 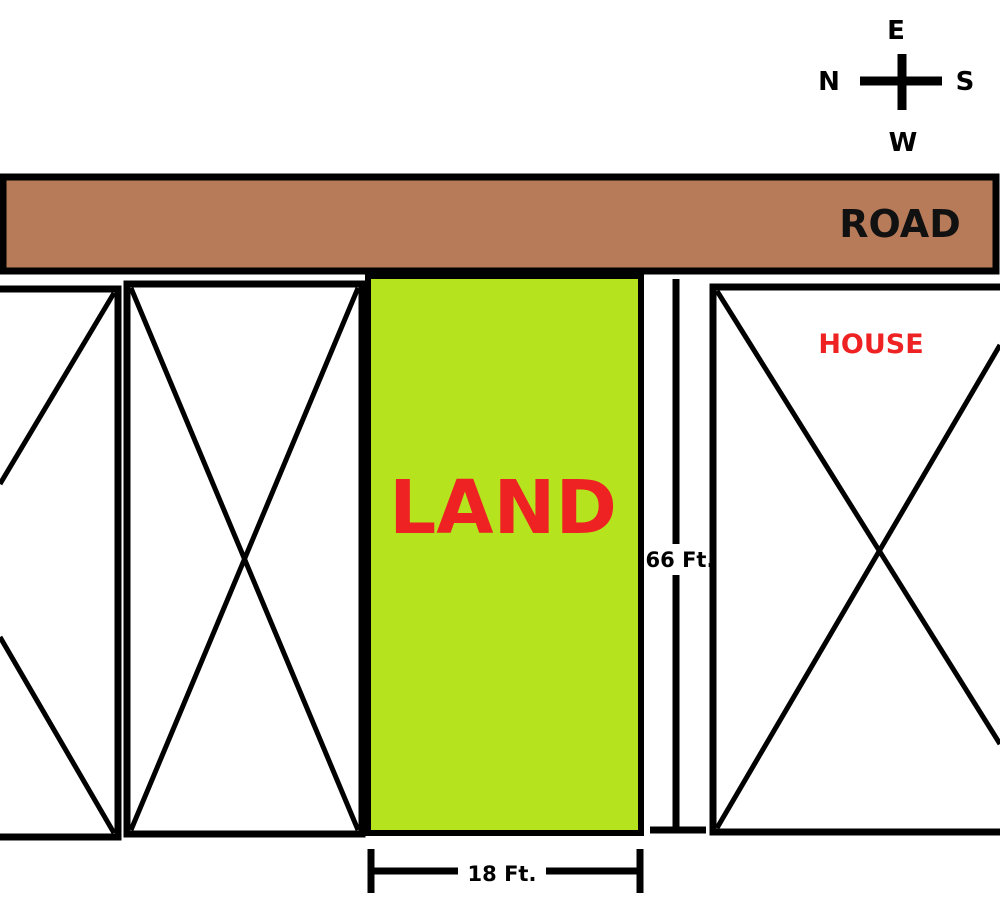 What do you see at coordinates (903, 143) in the screenshot?
I see `compass-west-label: W` at bounding box center [903, 143].